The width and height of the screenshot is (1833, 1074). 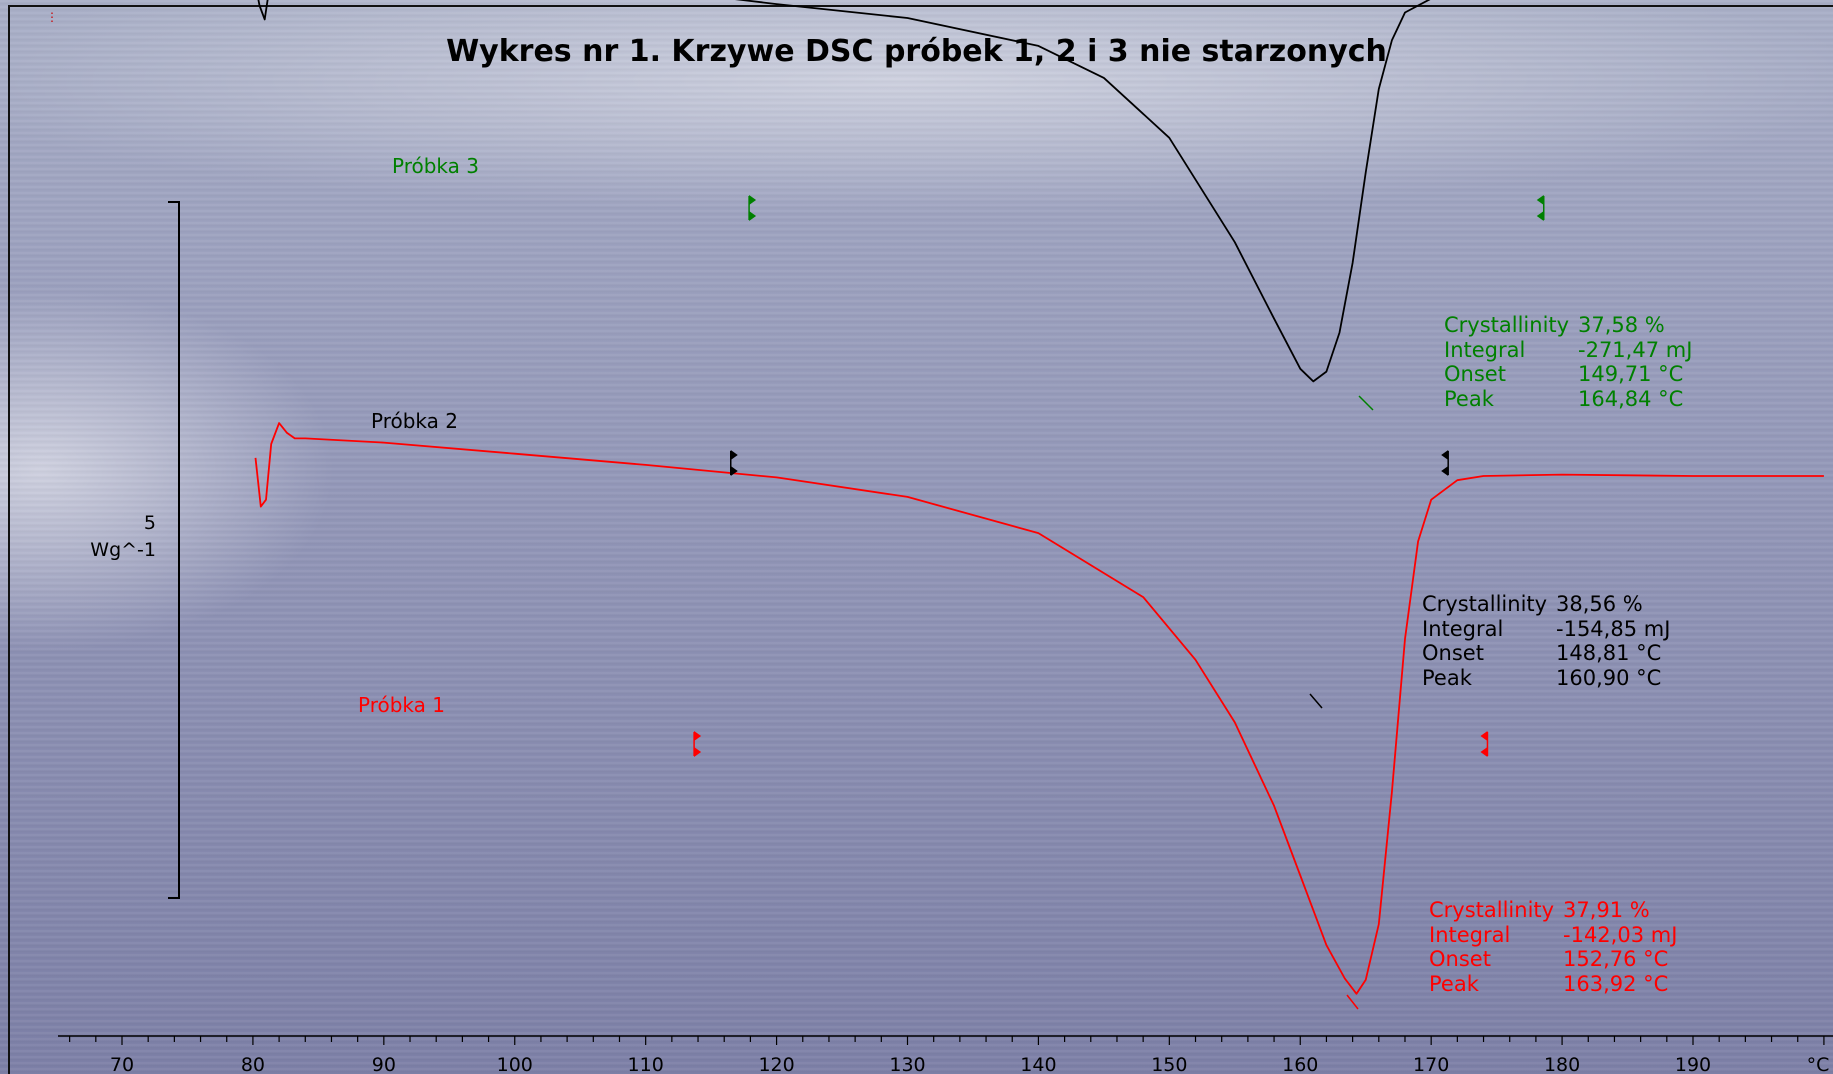 What do you see at coordinates (1620, 934) in the screenshot?
I see `result-value: -142,03 mJ` at bounding box center [1620, 934].